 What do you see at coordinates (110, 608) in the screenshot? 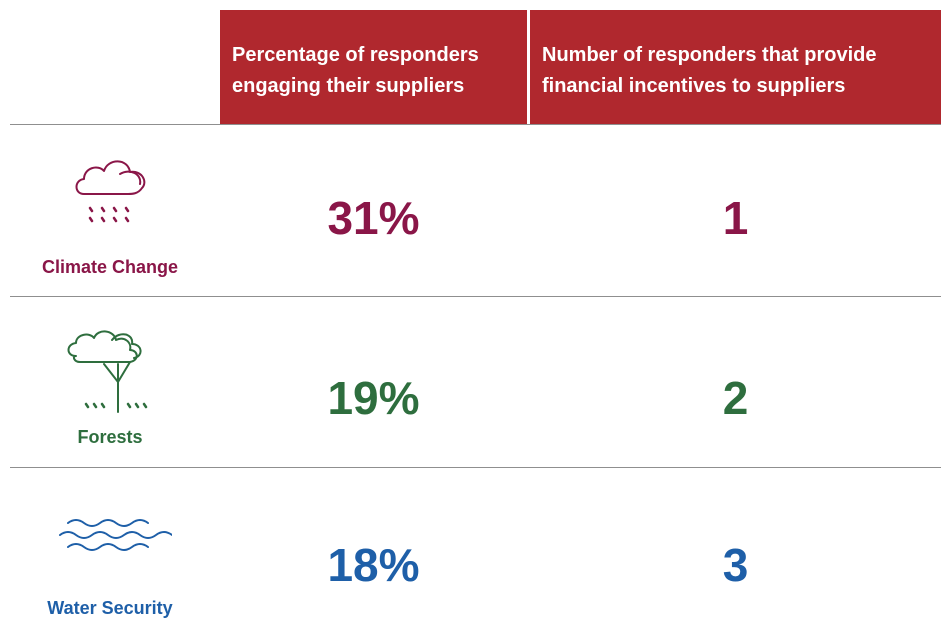
I see `row-label: Water Security` at bounding box center [110, 608].